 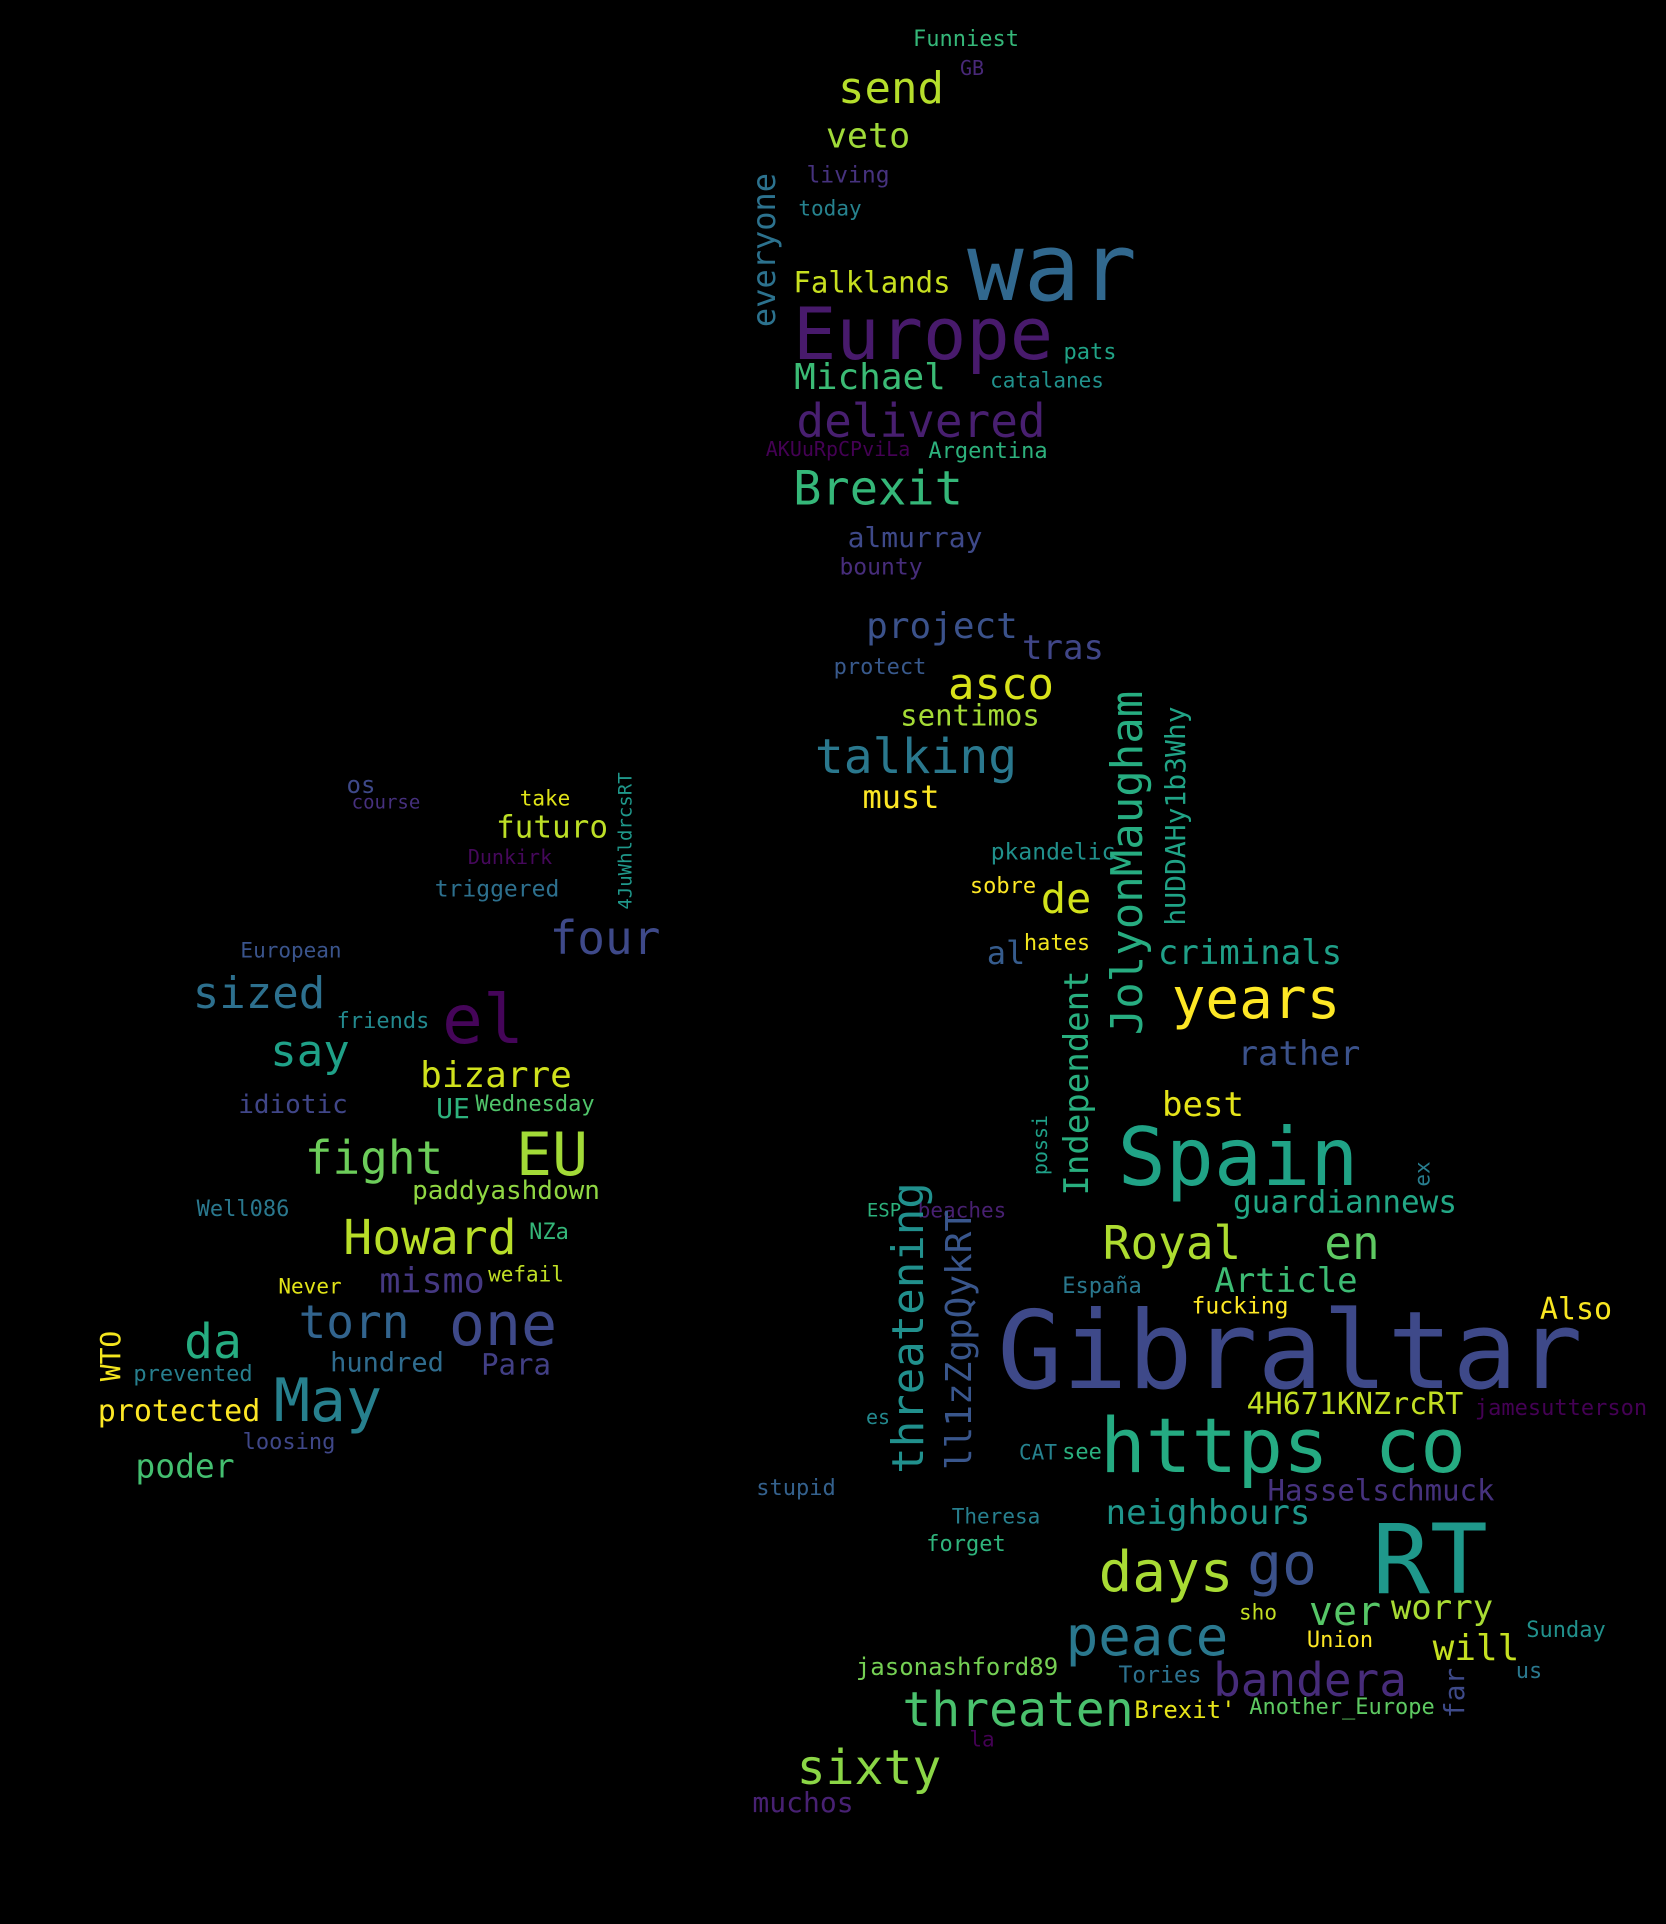 What do you see at coordinates (1283, 1445) in the screenshot?
I see `word-https-co: https co` at bounding box center [1283, 1445].